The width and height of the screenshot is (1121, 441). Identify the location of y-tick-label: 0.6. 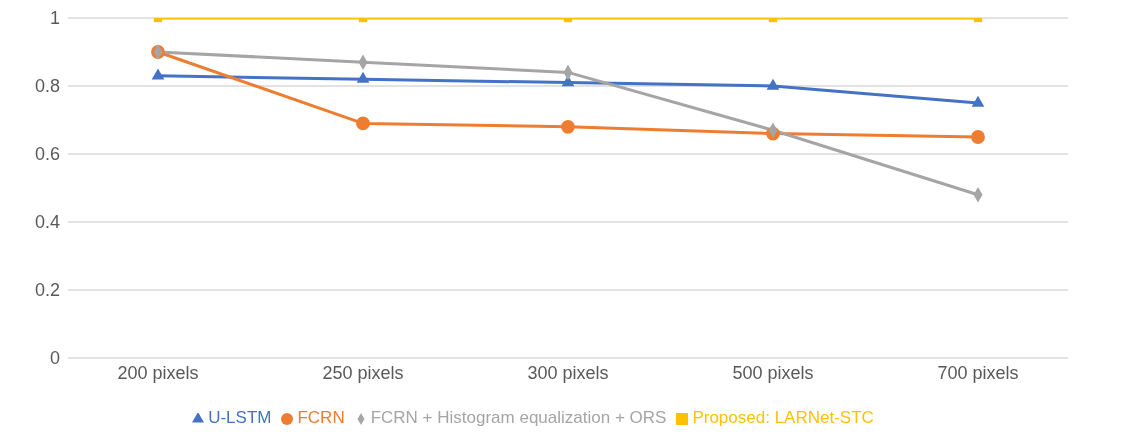
(47, 154).